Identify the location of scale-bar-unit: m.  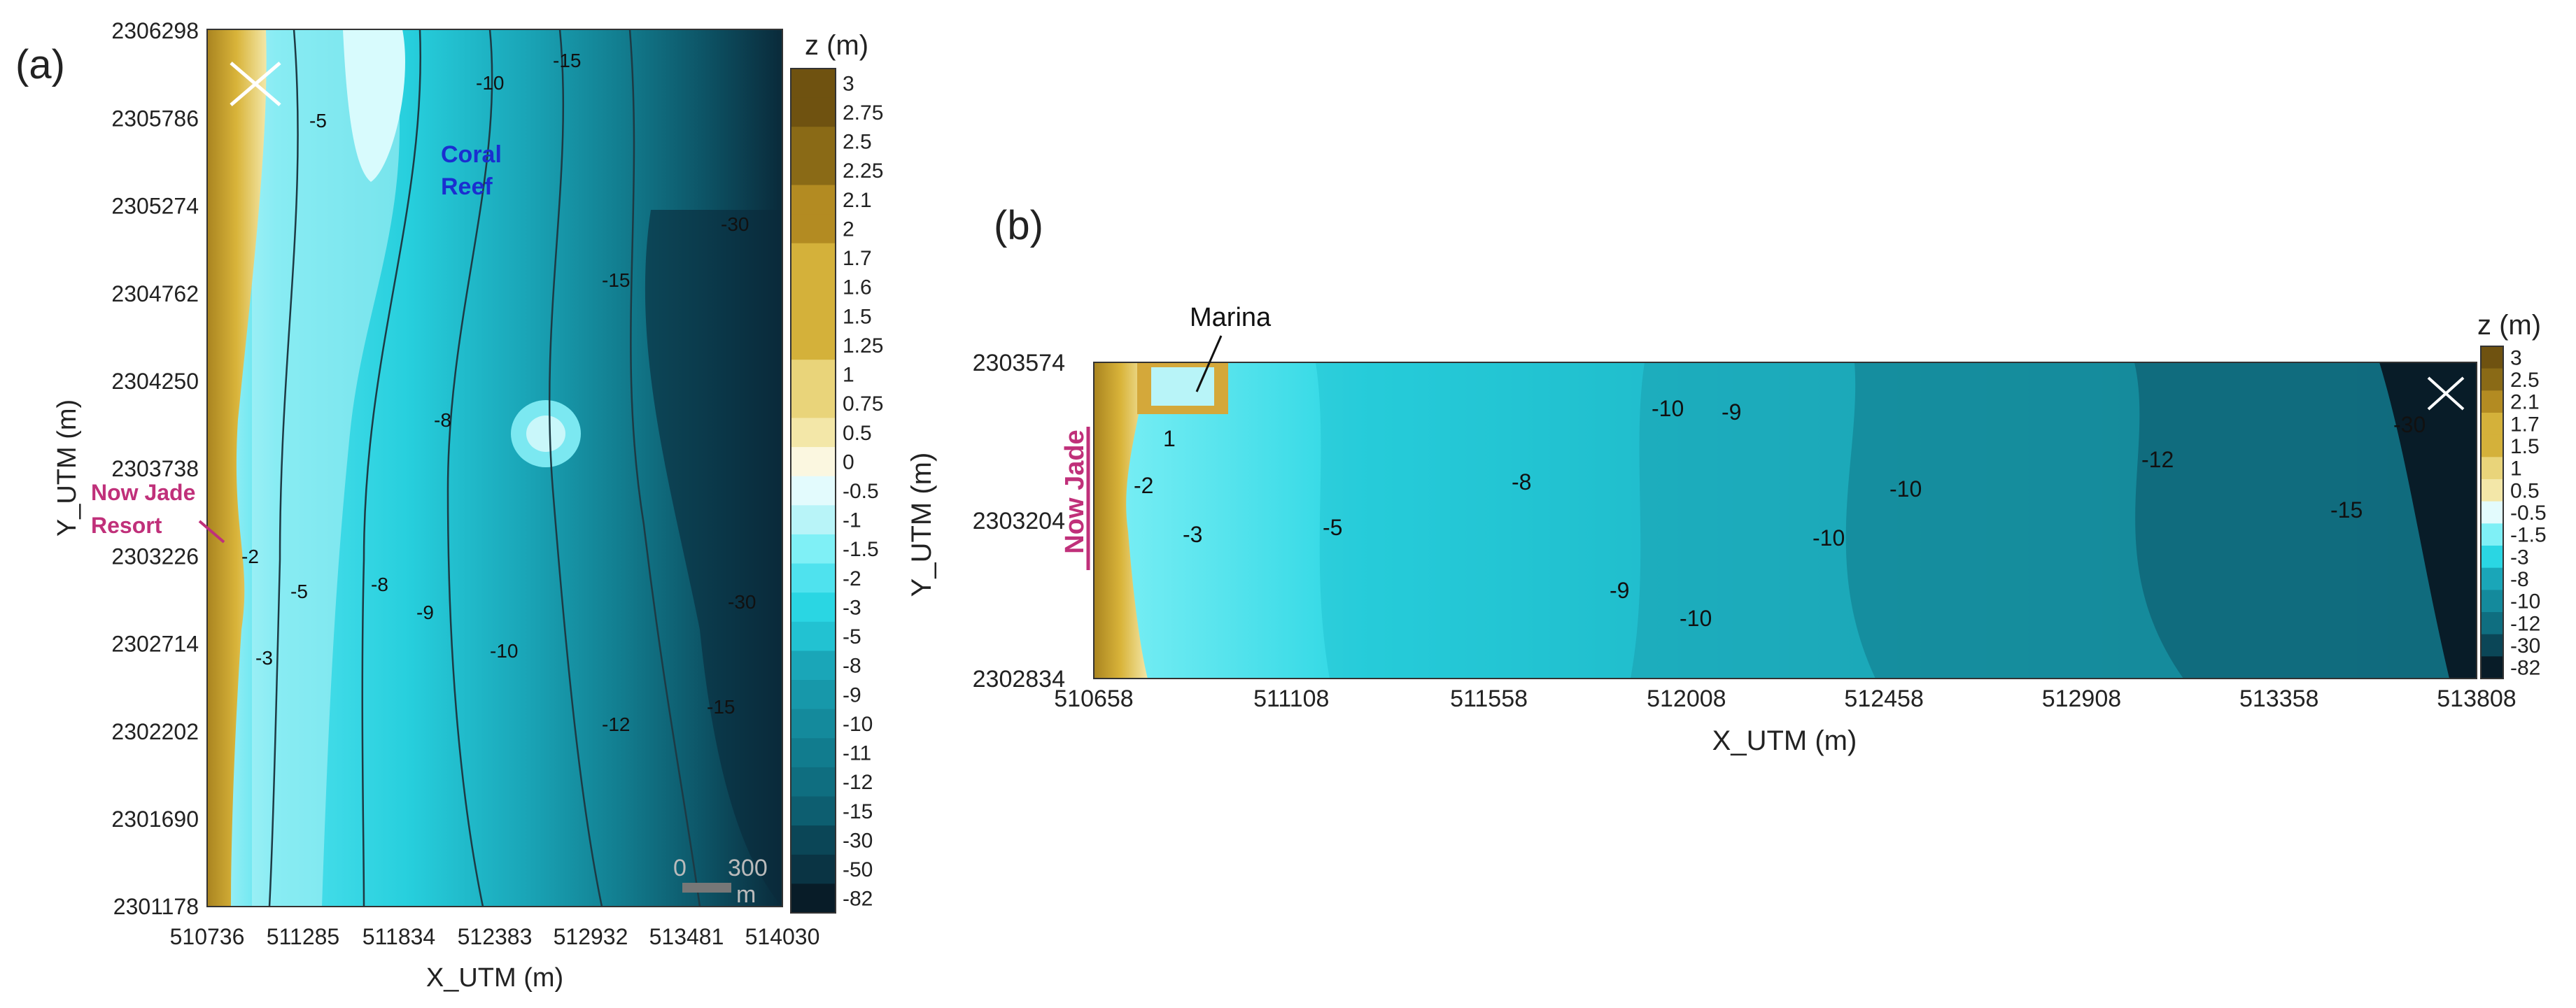
(746, 895).